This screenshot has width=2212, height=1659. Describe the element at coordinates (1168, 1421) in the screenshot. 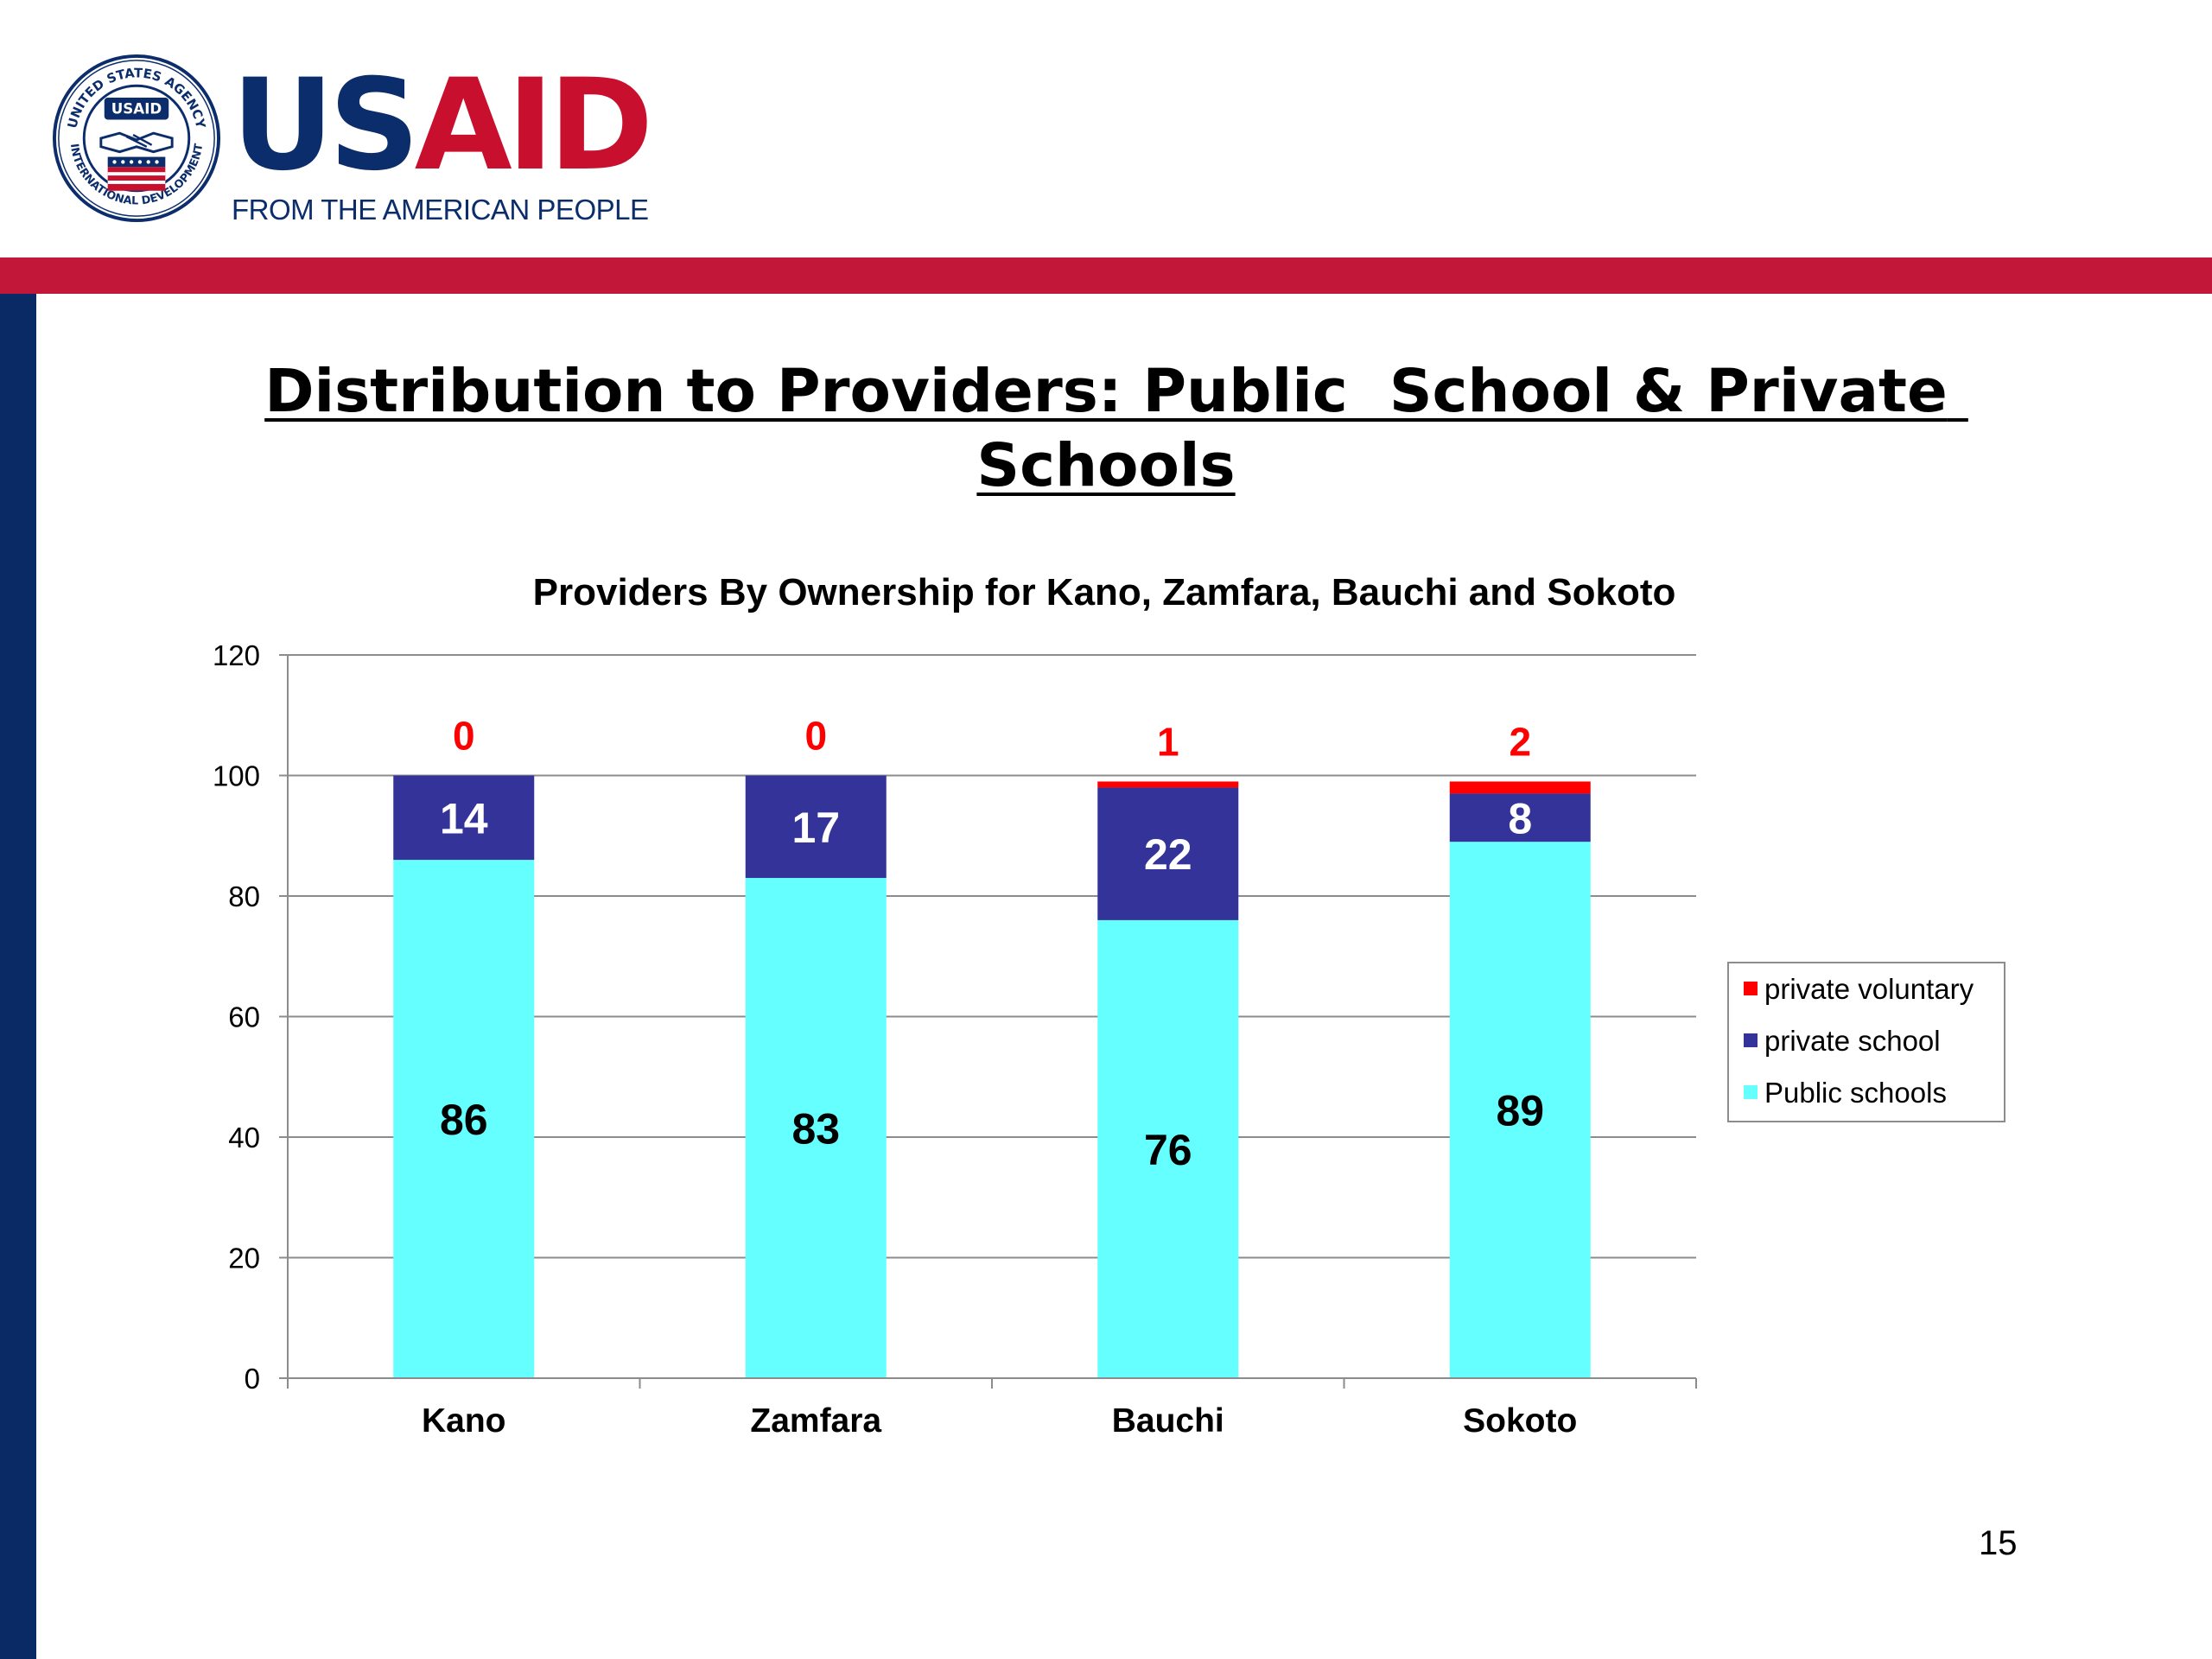

I see `x-tick-label: Bauchi` at that location.